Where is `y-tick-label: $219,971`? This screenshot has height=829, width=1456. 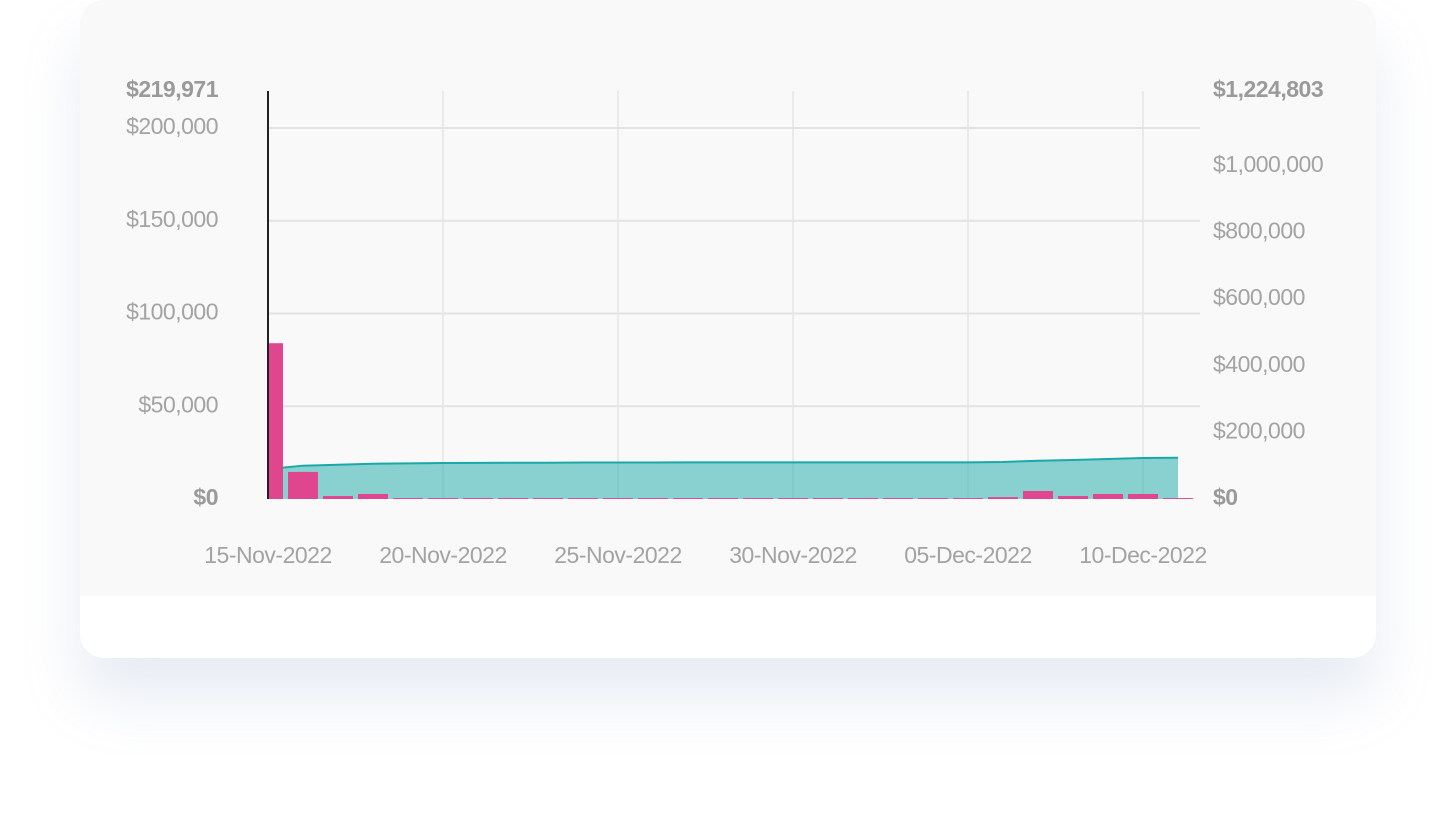
y-tick-label: $219,971 is located at coordinates (172, 89).